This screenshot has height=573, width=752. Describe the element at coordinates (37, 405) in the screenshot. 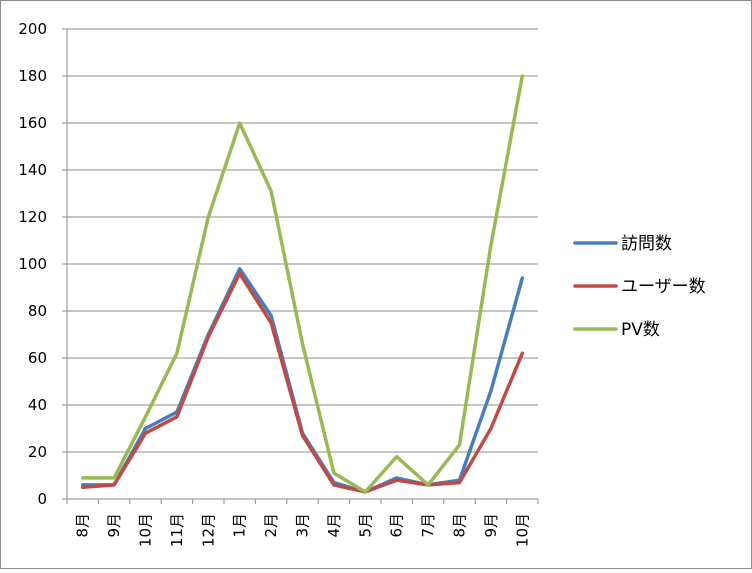

I see `y-tick-label: 40` at that location.